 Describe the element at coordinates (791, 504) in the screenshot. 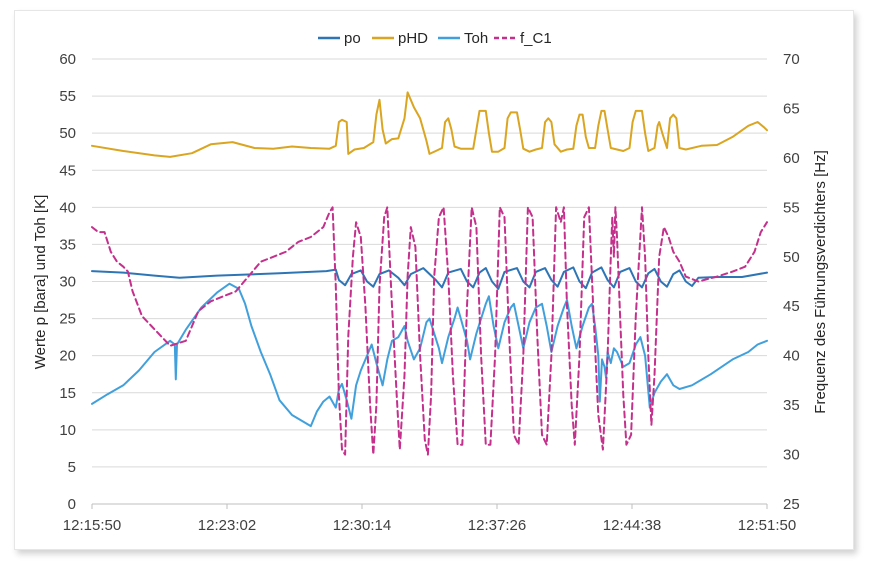

I see `y-right-tick-label: 25` at that location.